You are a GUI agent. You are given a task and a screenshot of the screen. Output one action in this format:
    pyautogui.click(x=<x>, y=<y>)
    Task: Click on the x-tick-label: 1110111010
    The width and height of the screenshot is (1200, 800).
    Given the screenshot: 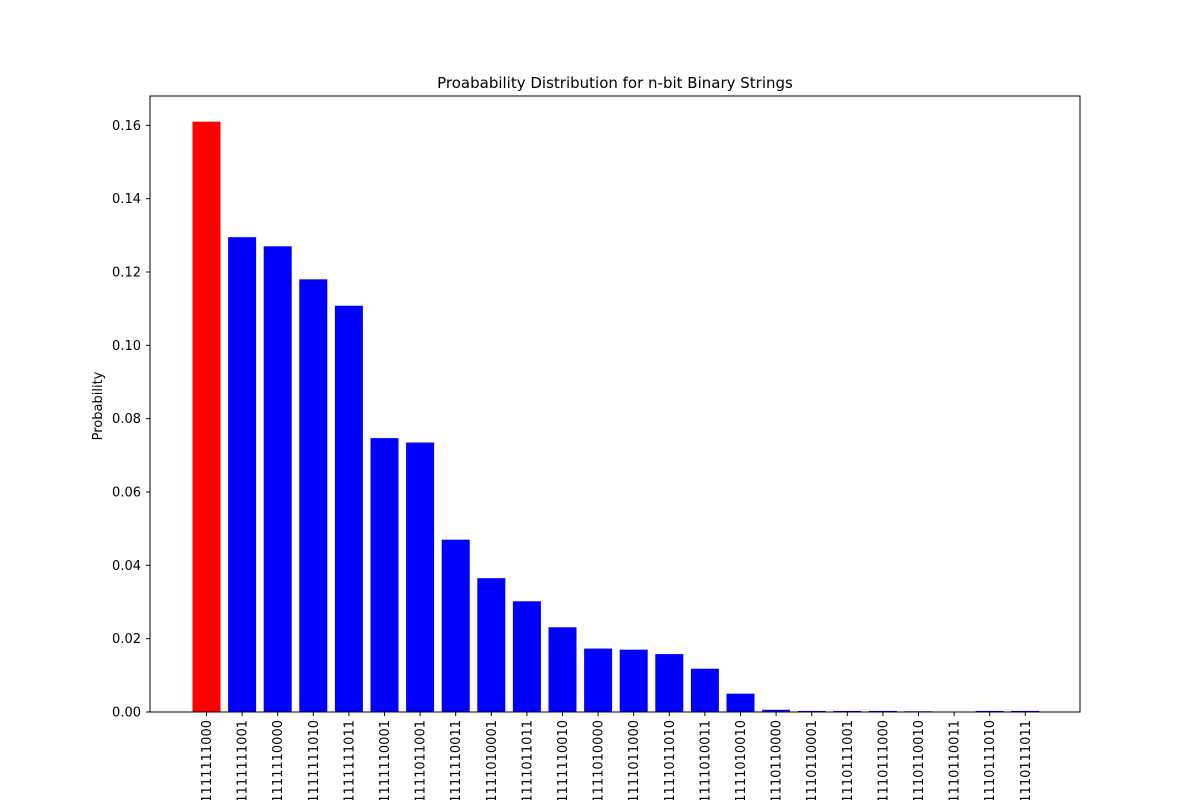 What is the action you would take?
    pyautogui.click(x=990, y=760)
    